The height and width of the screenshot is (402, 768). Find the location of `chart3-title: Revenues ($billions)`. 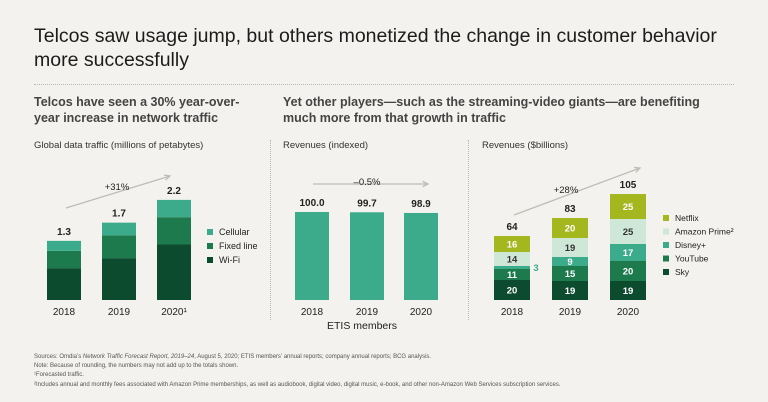

chart3-title: Revenues ($billions) is located at coordinates (525, 145).